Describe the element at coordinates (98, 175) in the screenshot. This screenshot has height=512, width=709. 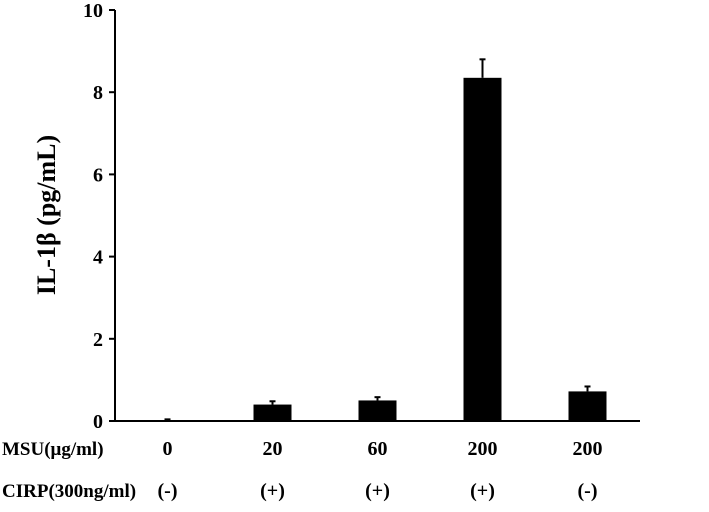
I see `y-tick-label: 6` at that location.